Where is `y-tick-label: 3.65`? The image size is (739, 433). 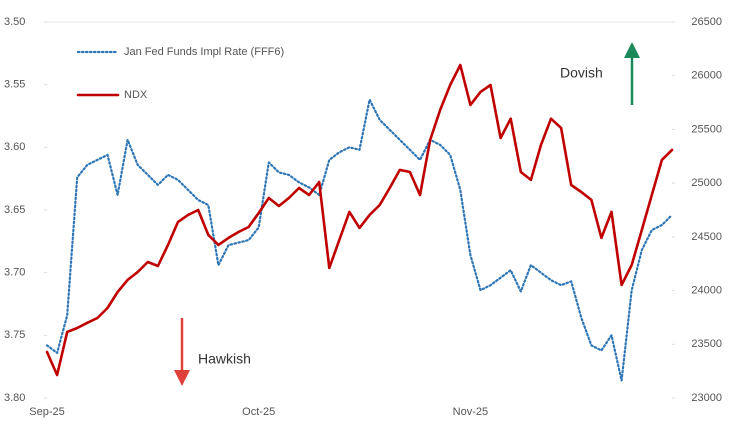 y-tick-label: 3.65 is located at coordinates (14, 210).